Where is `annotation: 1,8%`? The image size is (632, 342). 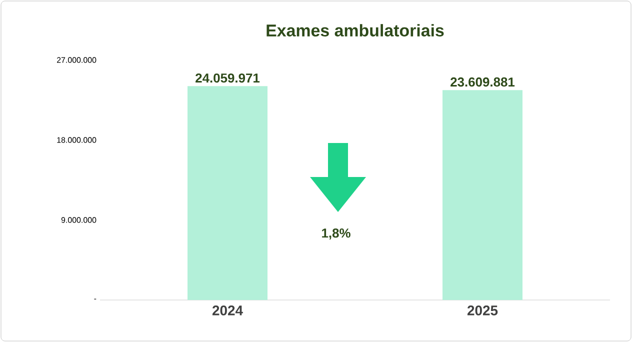
annotation: 1,8% is located at coordinates (336, 234).